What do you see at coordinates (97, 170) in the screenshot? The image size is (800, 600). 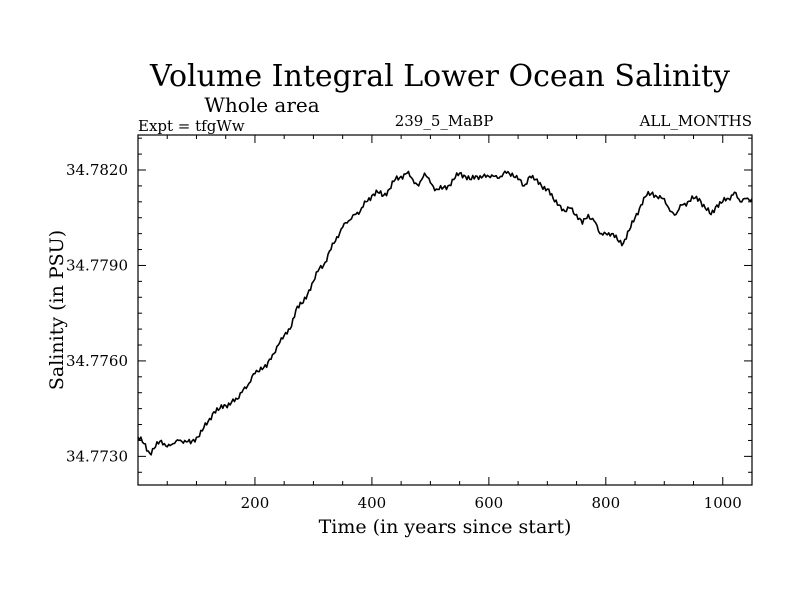 I see `y-tick-label: 34.7820` at bounding box center [97, 170].